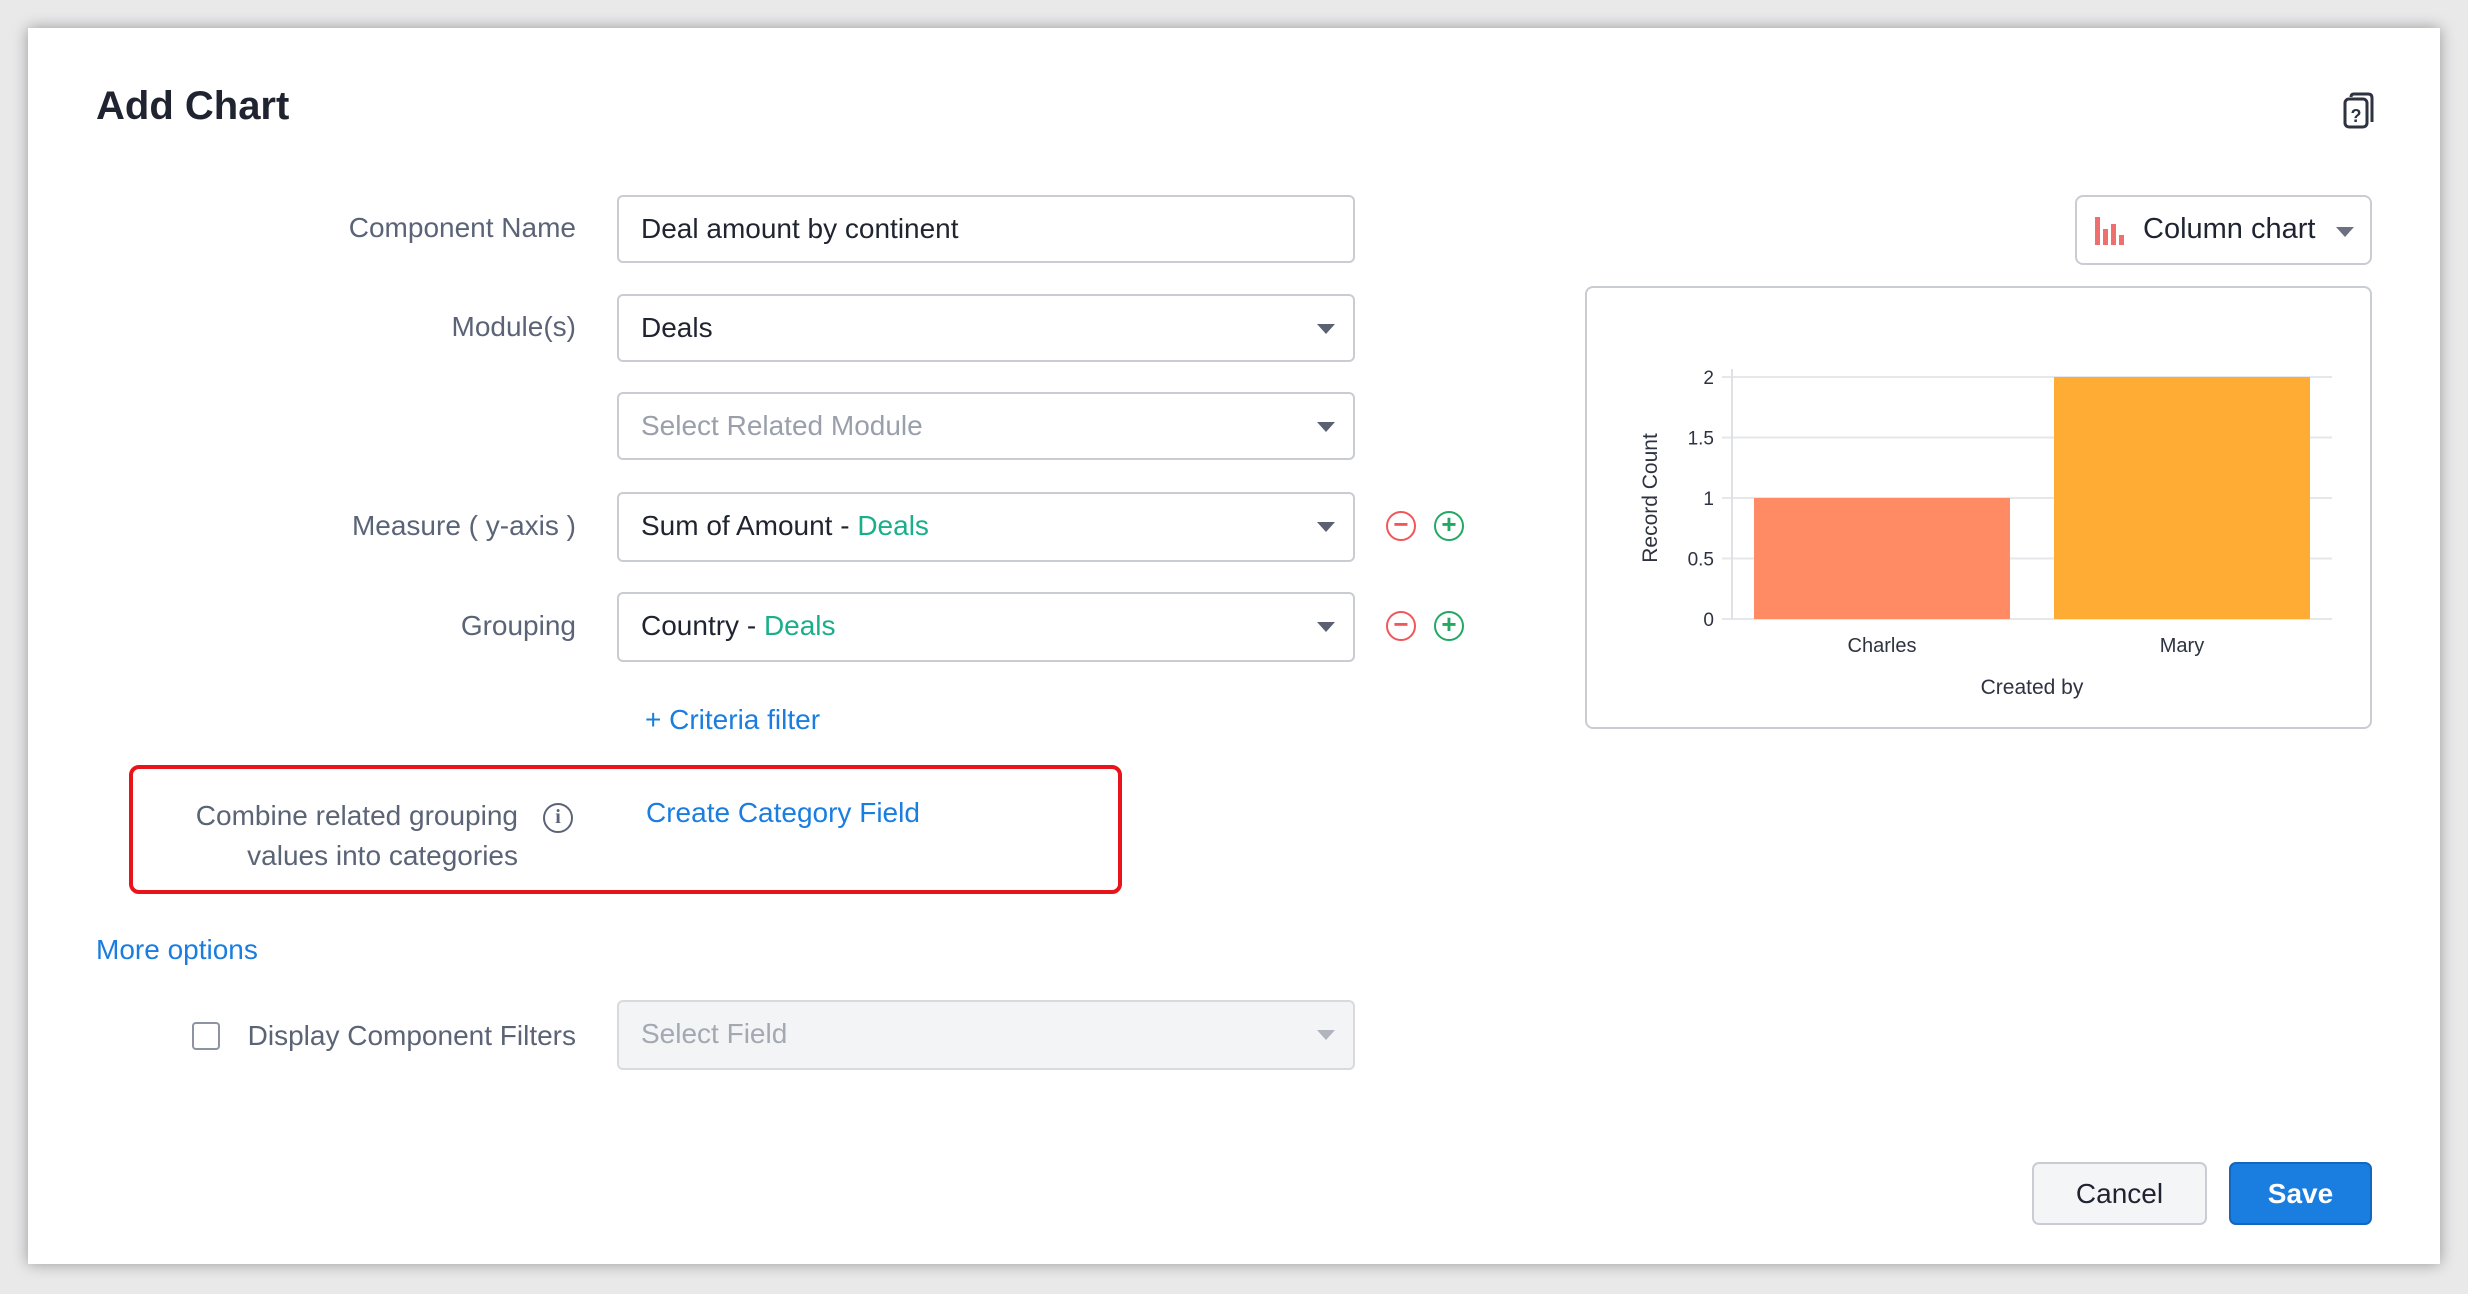  I want to click on x-tick-label: Mary, so click(2182, 646).